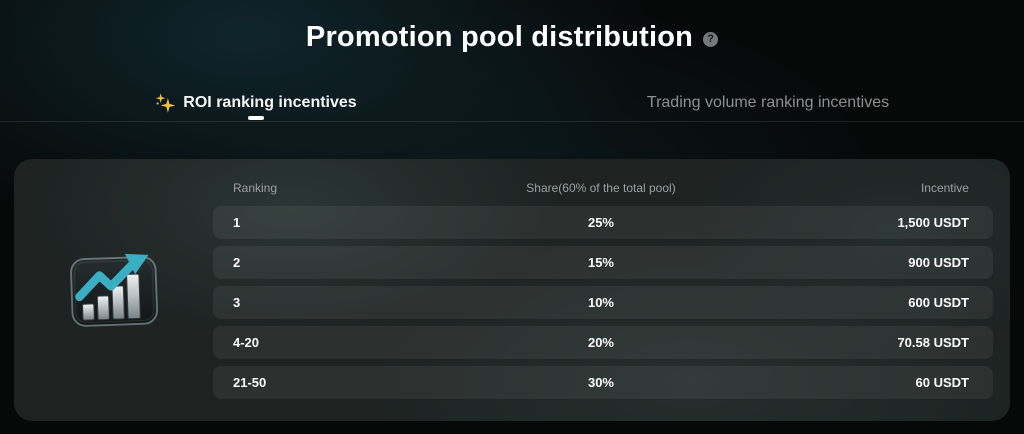 Image resolution: width=1024 pixels, height=434 pixels. I want to click on table-row: 4-20 20% 70.58 USDT, so click(603, 342).